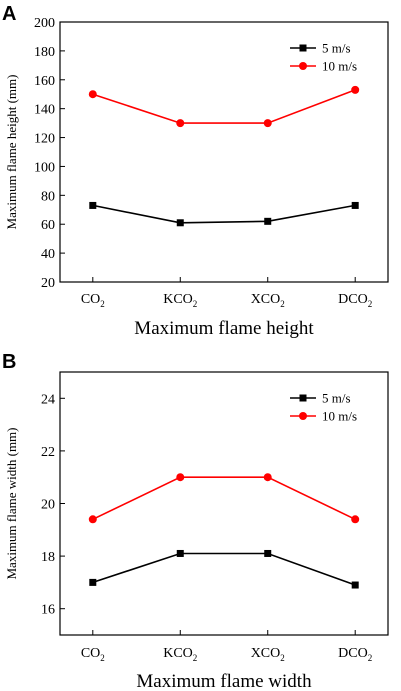 The width and height of the screenshot is (401, 691). Describe the element at coordinates (48, 196) in the screenshot. I see `y-tick-label: 80` at that location.